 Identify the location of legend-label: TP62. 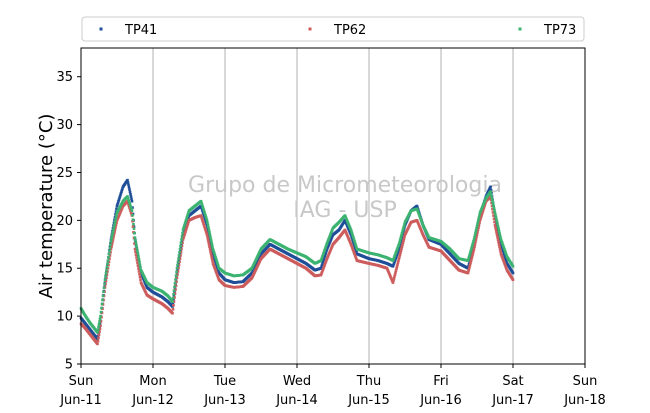
(349, 30).